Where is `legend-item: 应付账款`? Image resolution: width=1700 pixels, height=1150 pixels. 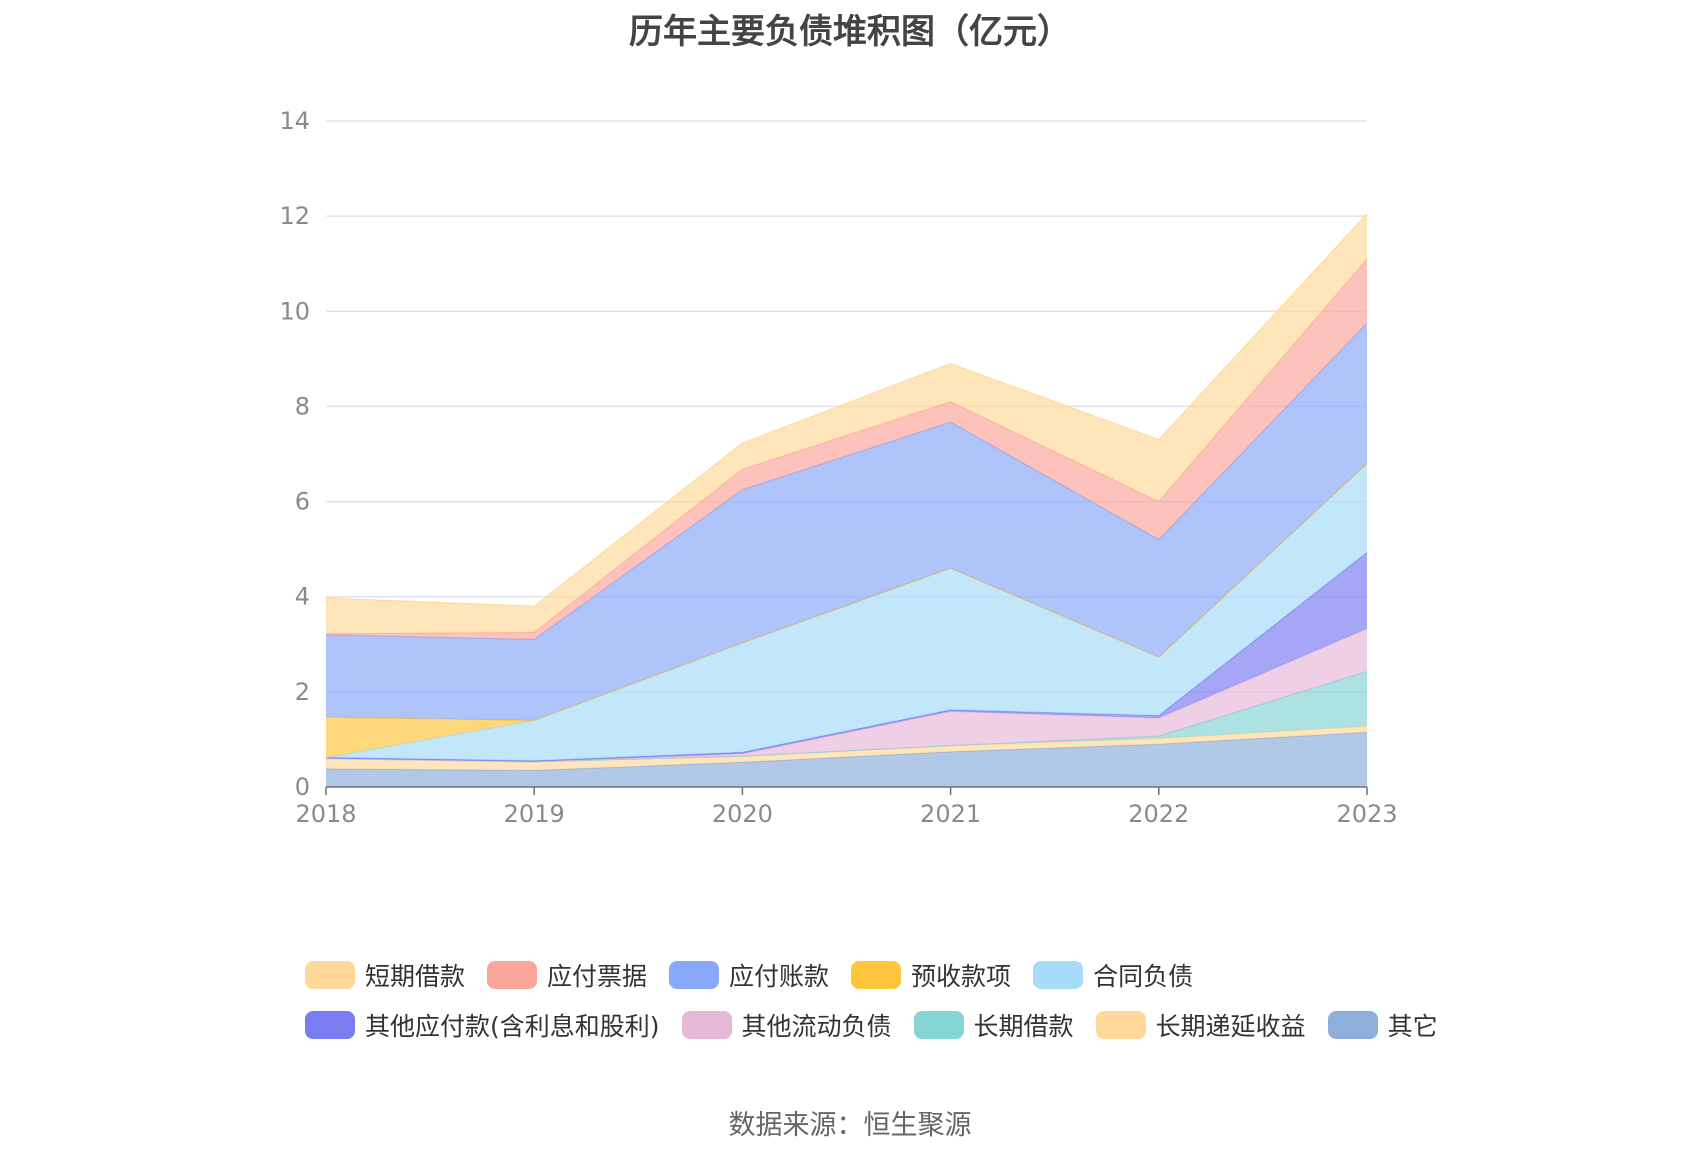
legend-item: 应付账款 is located at coordinates (749, 975).